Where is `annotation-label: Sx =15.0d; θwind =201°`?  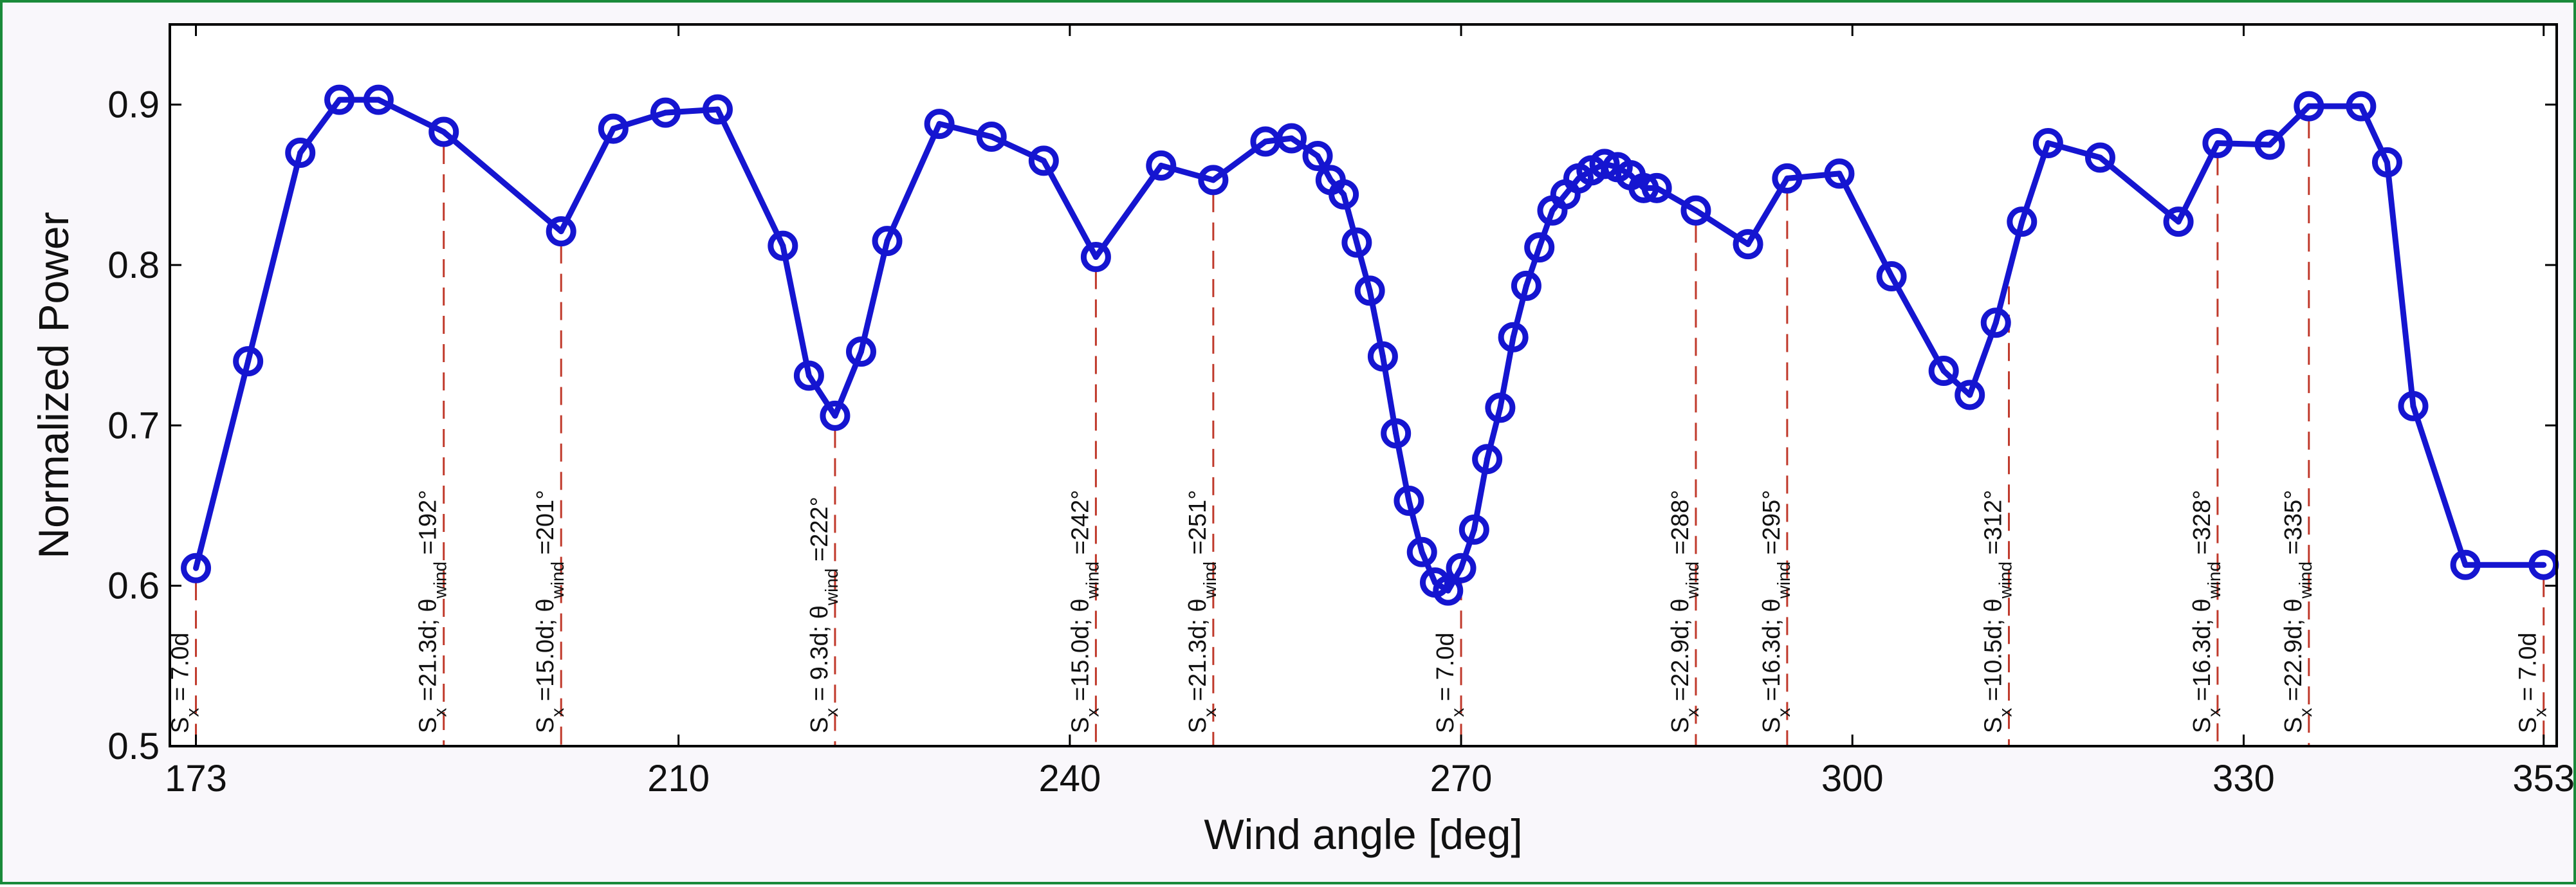 annotation-label: Sx =15.0d; θwind =201° is located at coordinates (549, 612).